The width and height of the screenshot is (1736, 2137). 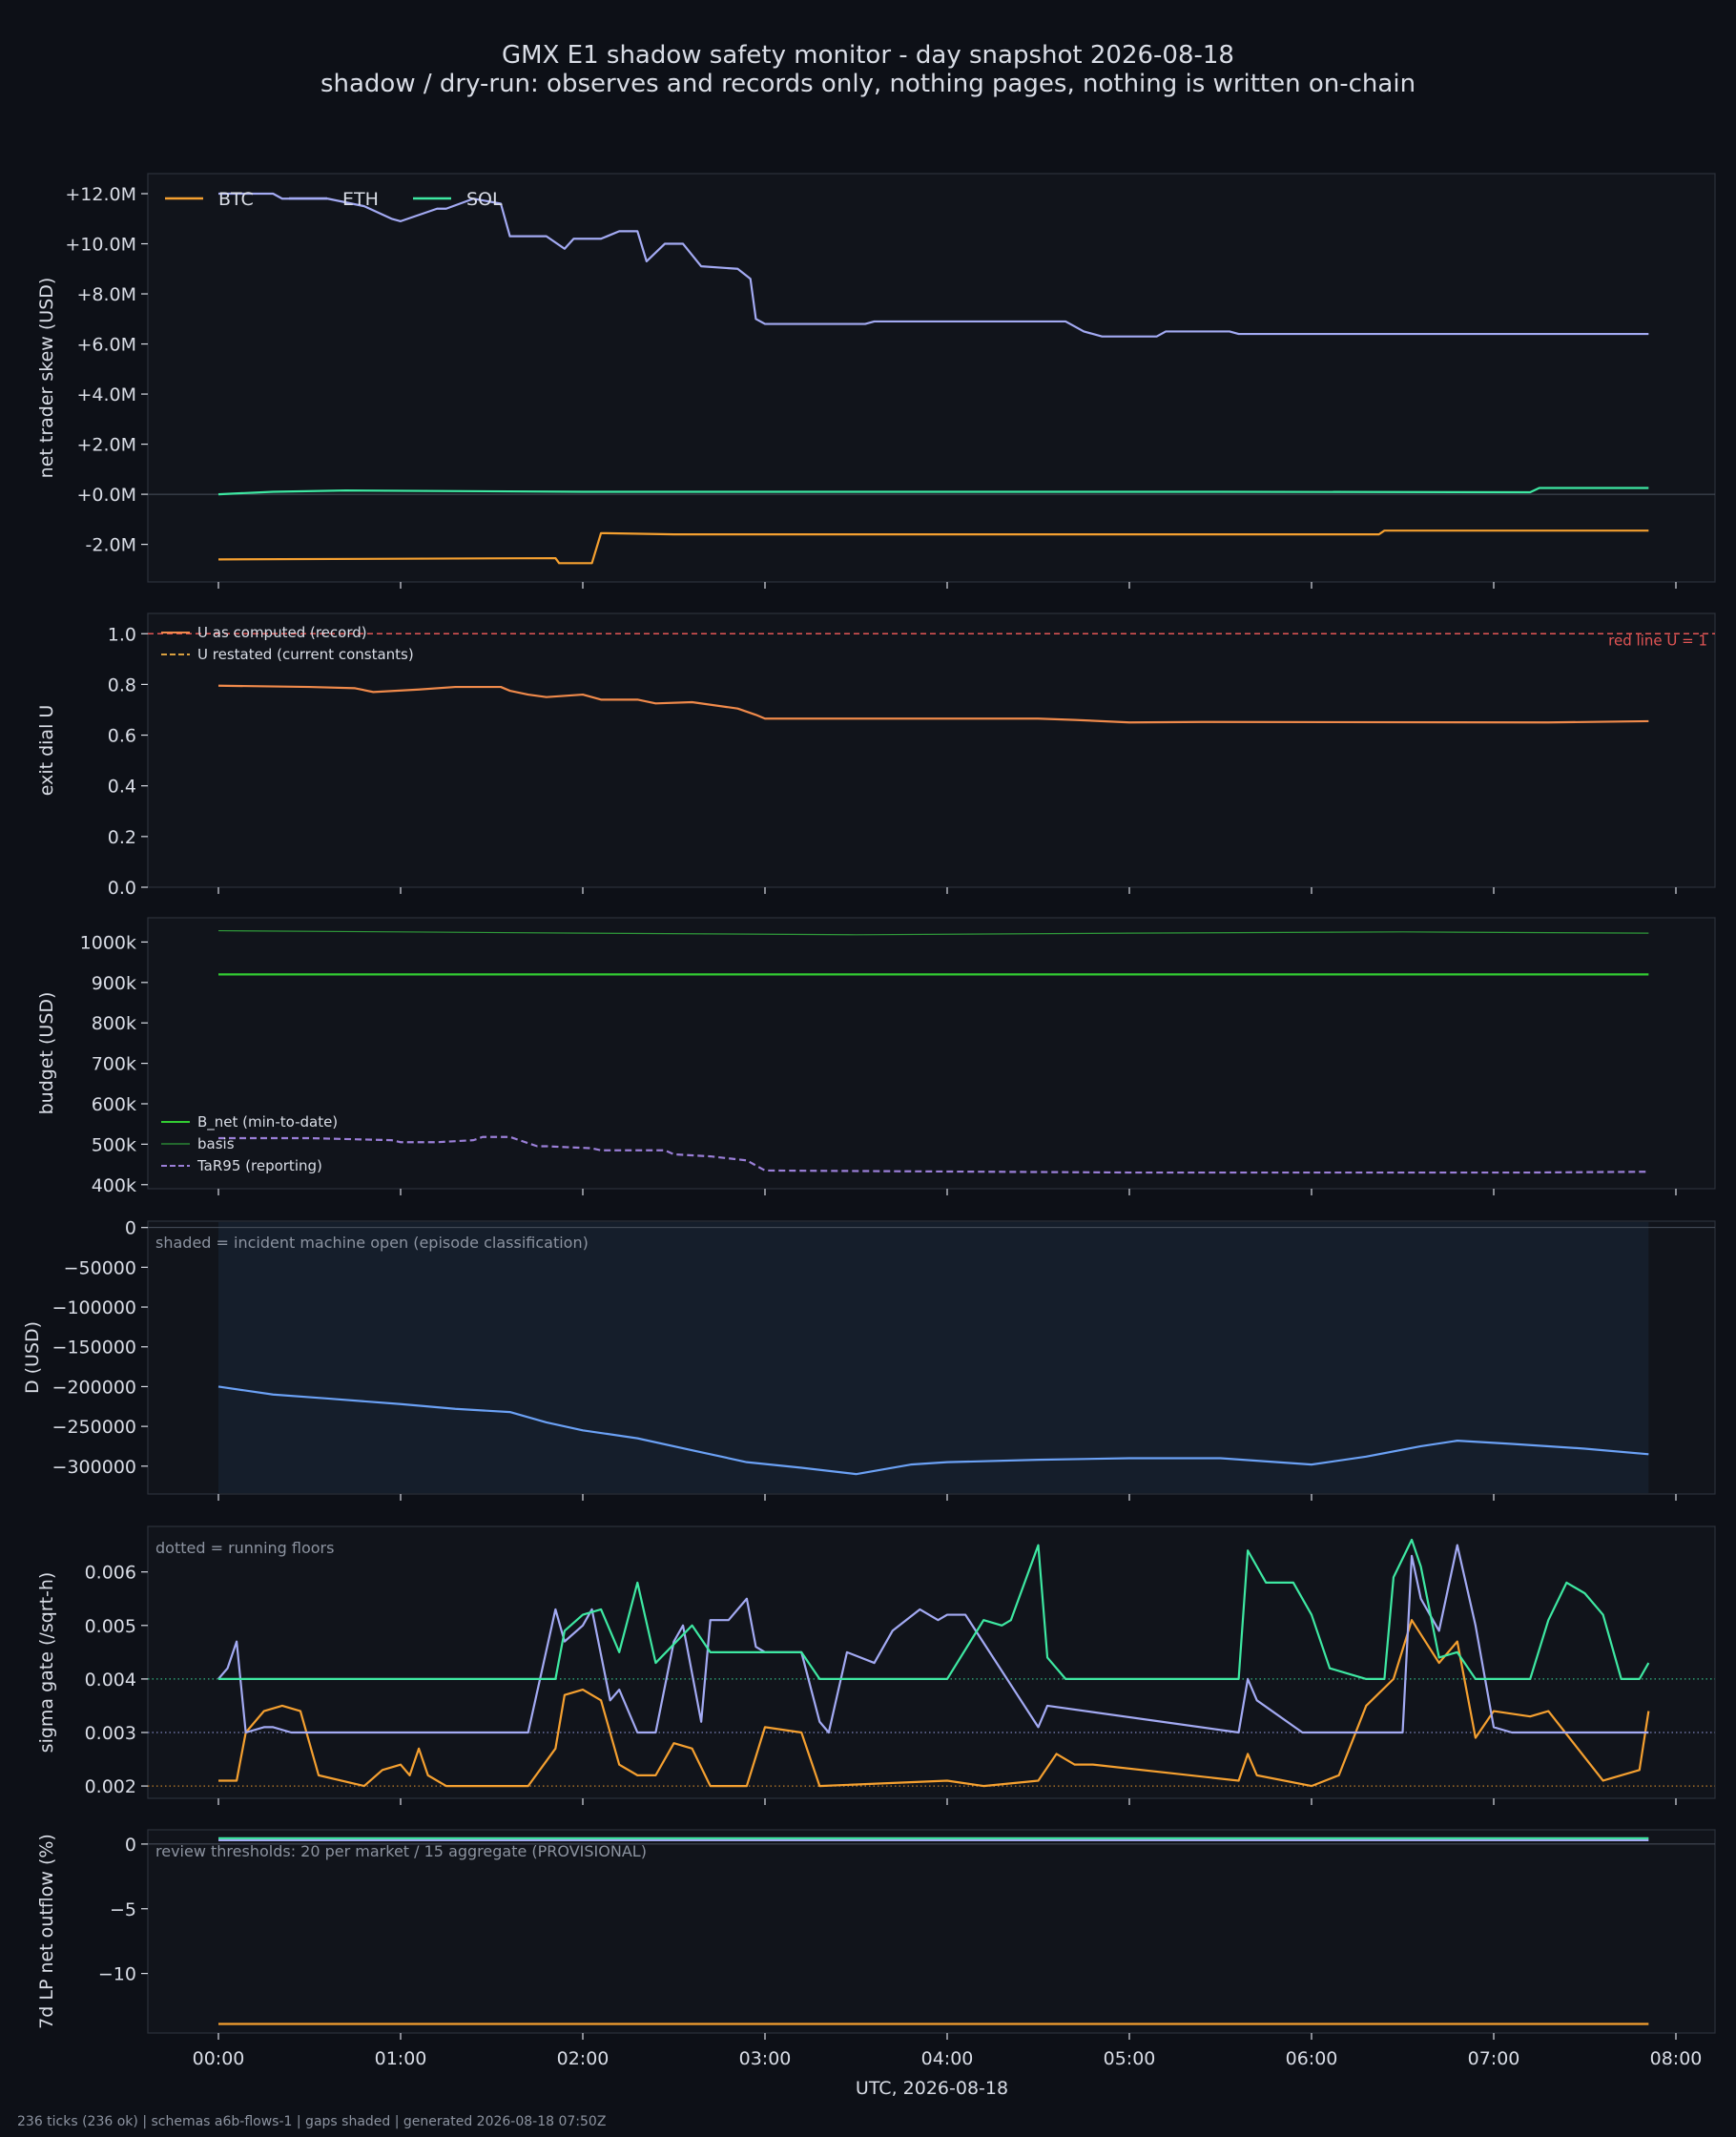 I want to click on y-tick-label: 0.004, so click(x=110, y=1680).